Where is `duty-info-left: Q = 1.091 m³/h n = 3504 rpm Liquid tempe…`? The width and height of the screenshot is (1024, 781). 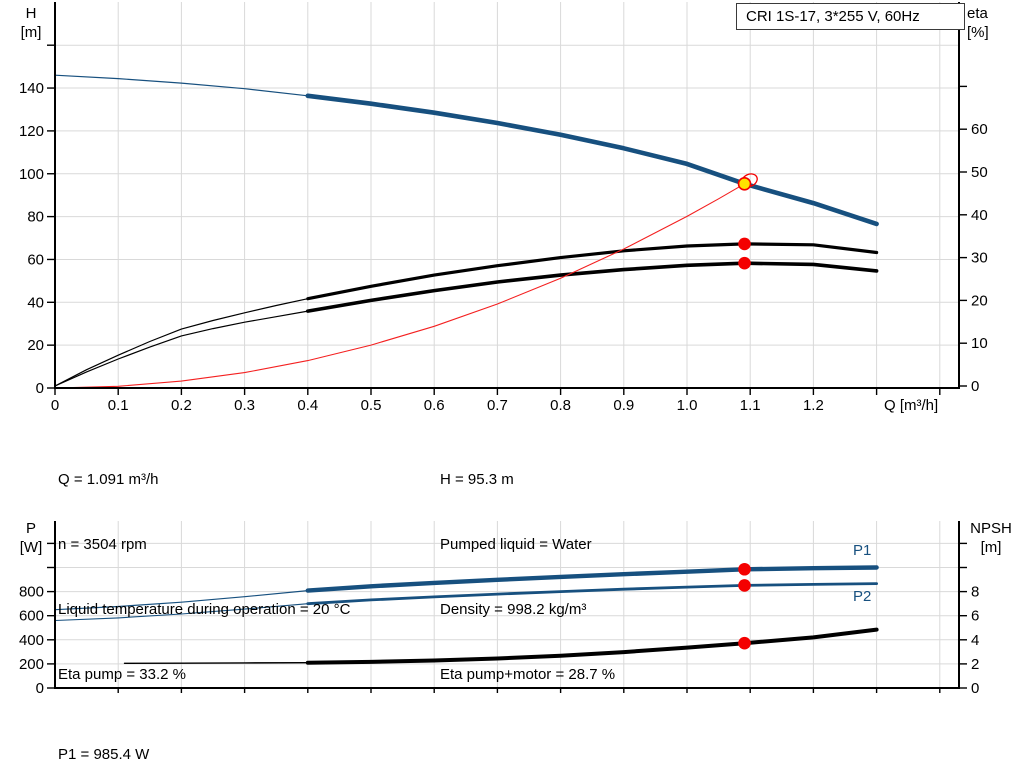 duty-info-left: Q = 1.091 m³/h n = 3504 rpm Liquid tempe… is located at coordinates (204, 577).